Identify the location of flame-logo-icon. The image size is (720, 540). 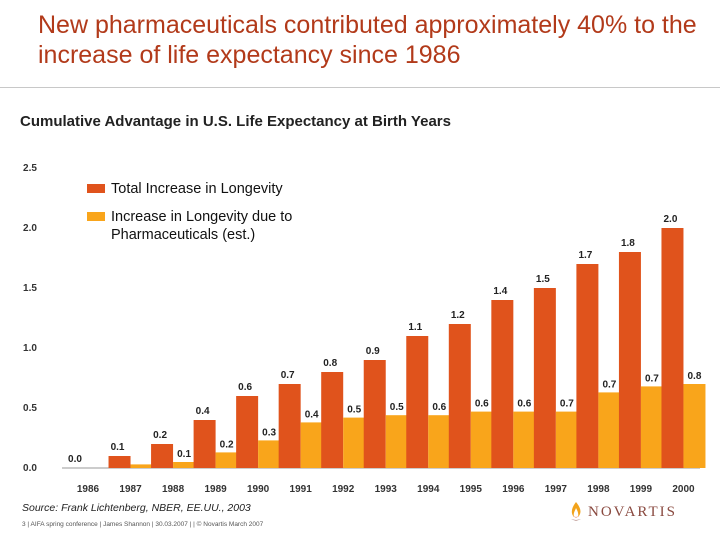
(576, 511).